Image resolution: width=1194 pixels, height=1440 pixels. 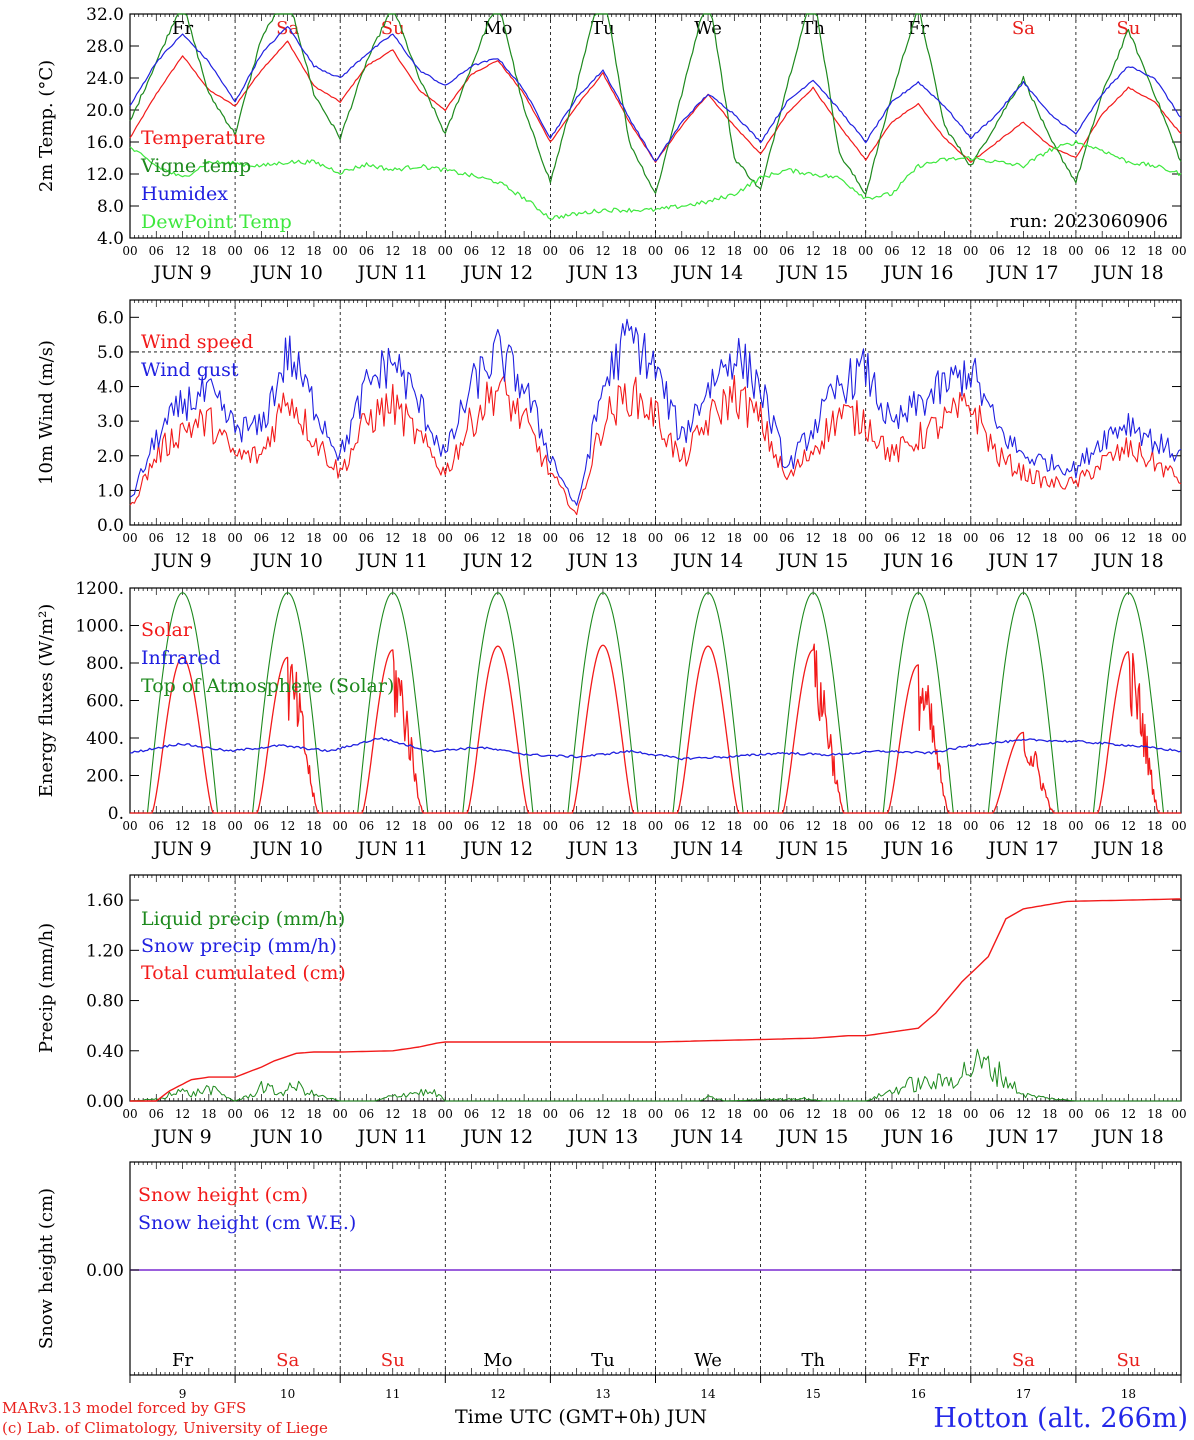 What do you see at coordinates (105, 111) in the screenshot?
I see `y-tick-label: 20.0` at bounding box center [105, 111].